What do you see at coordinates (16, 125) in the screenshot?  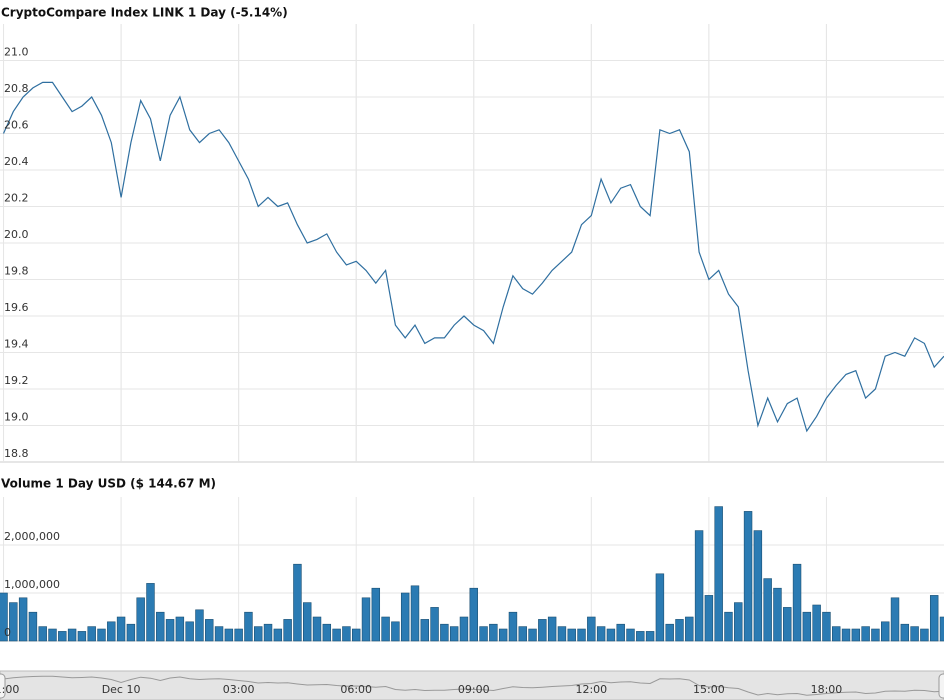 I see `y-tick-label: 20.6` at bounding box center [16, 125].